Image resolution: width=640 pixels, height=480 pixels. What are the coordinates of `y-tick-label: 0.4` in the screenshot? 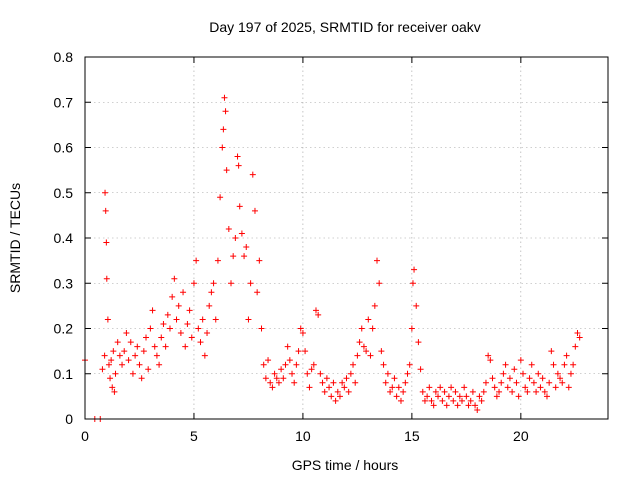 It's located at (64, 238).